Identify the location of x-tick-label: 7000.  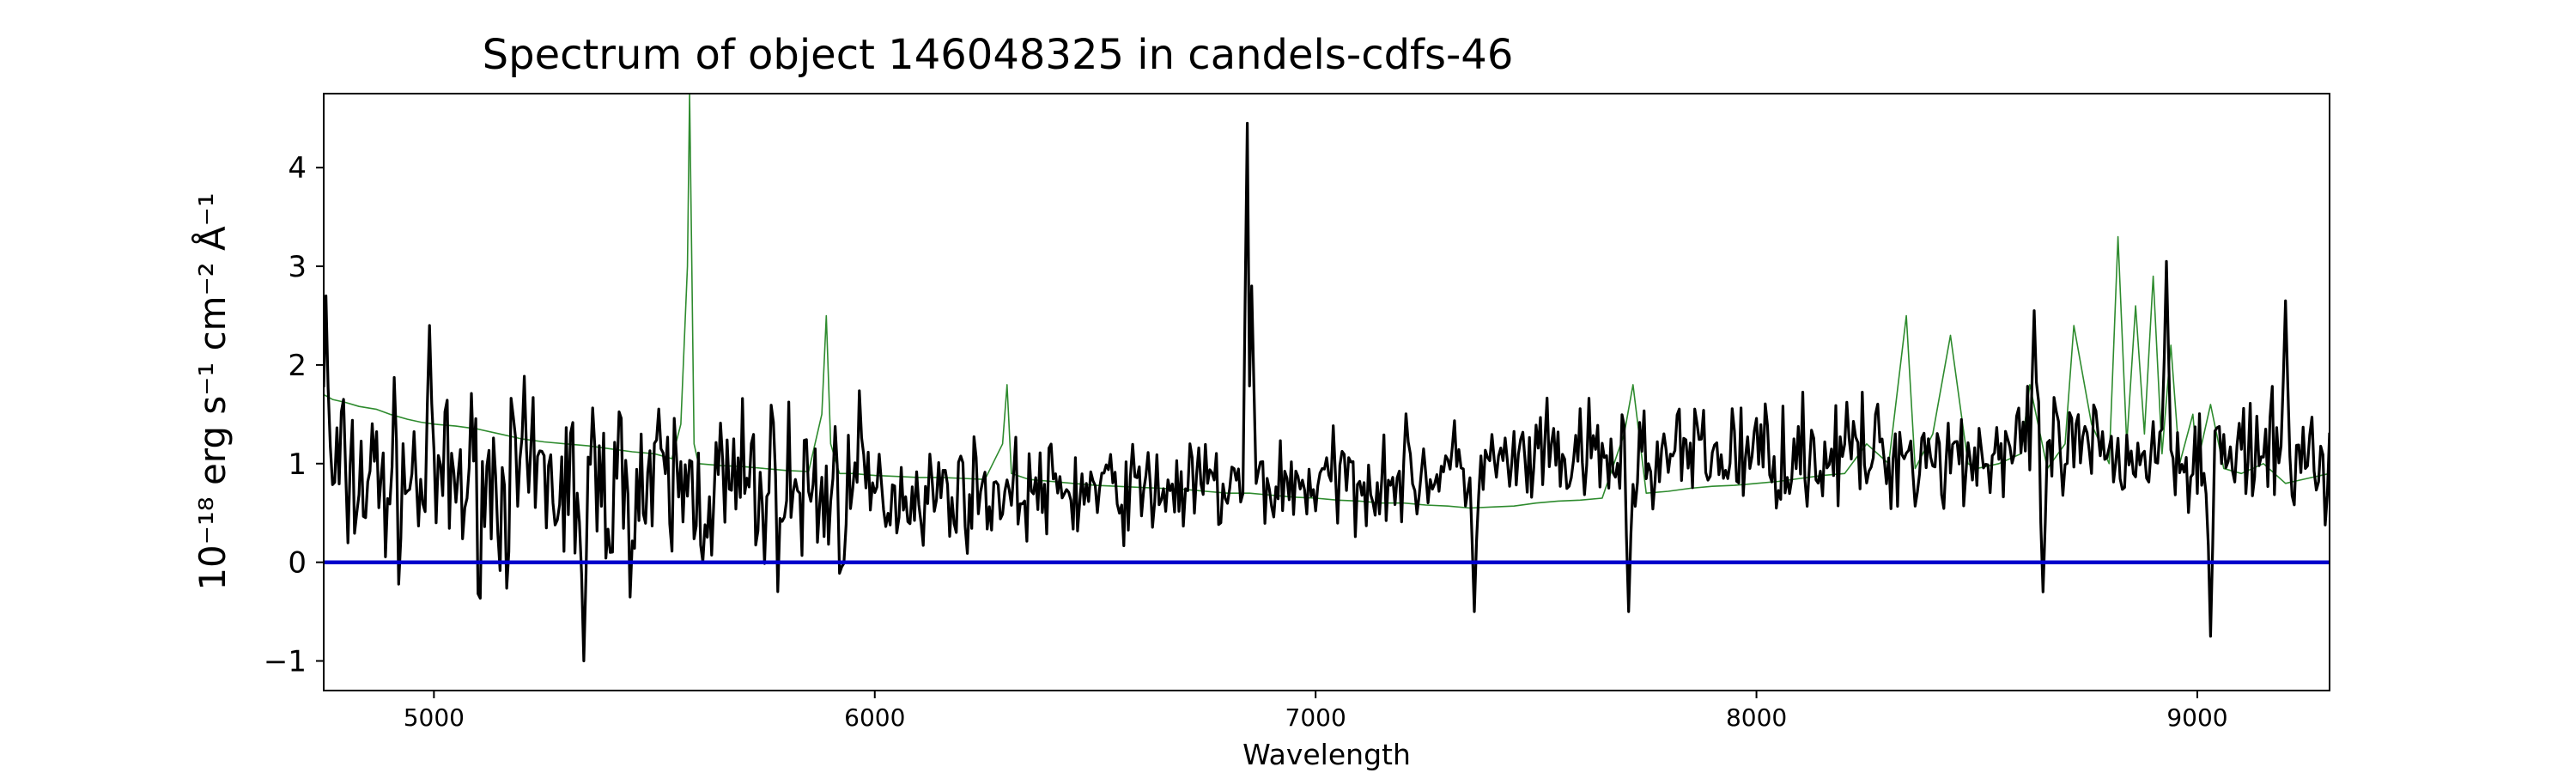
(1316, 717).